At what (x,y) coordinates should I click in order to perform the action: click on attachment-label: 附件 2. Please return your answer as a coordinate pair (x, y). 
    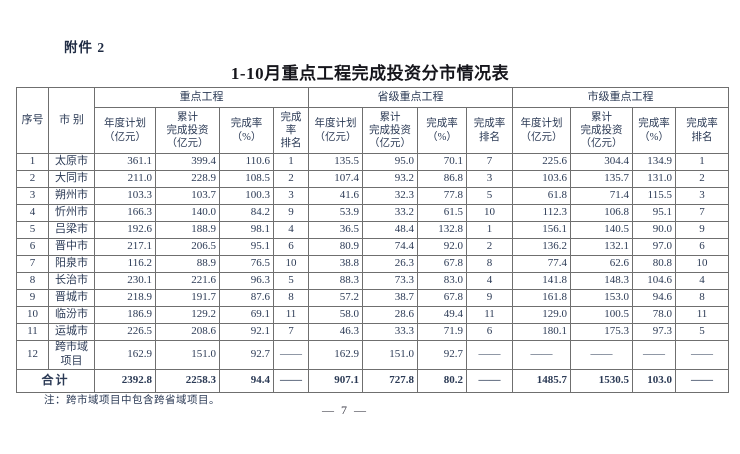
    Looking at the image, I should click on (85, 47).